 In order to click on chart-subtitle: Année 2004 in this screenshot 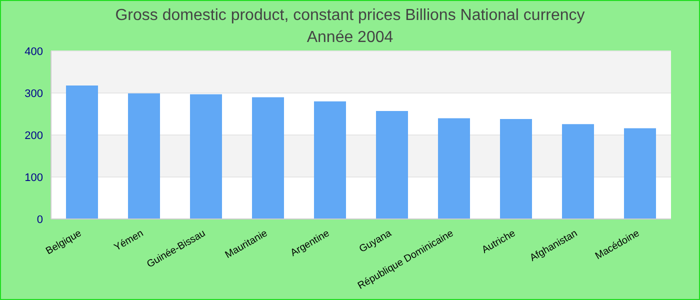, I will do `click(350, 37)`.